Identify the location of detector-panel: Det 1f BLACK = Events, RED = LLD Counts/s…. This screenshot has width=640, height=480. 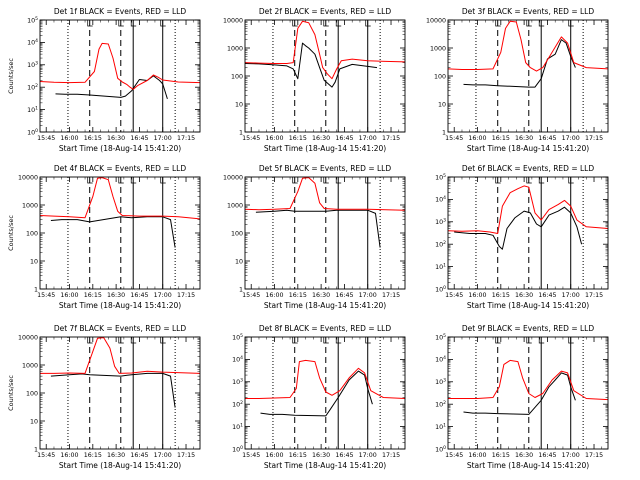
(104, 80).